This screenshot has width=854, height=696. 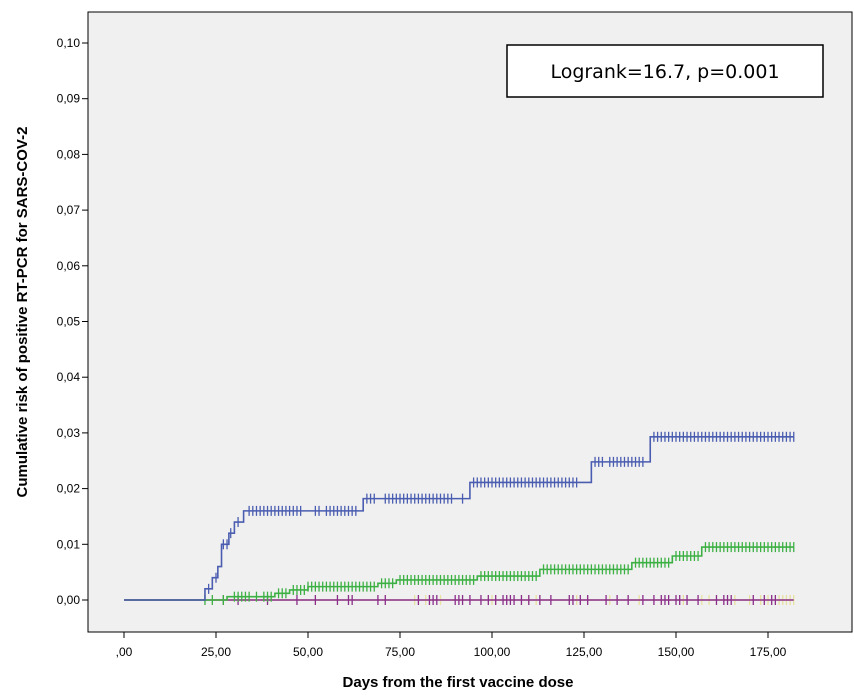 What do you see at coordinates (400, 652) in the screenshot?
I see `x-tick-label: 75,00` at bounding box center [400, 652].